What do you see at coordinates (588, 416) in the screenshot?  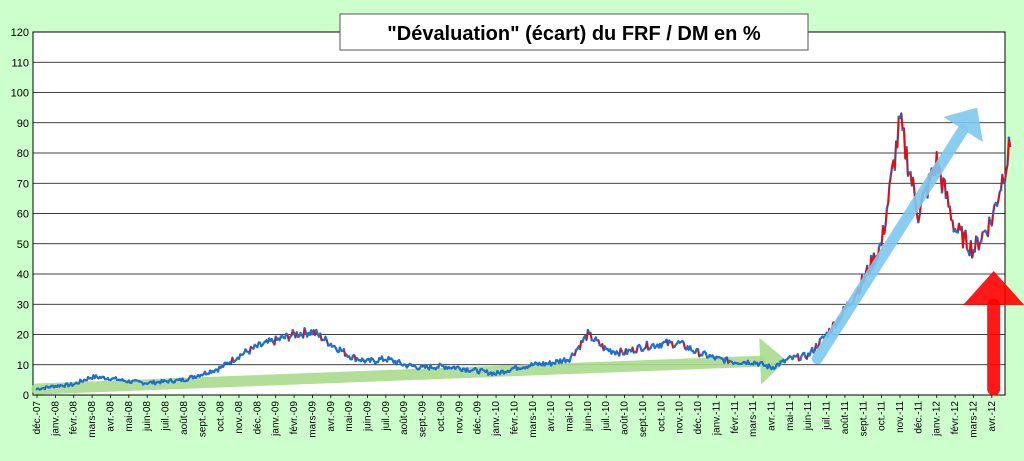 I see `x-tick-label: juin-10` at bounding box center [588, 416].